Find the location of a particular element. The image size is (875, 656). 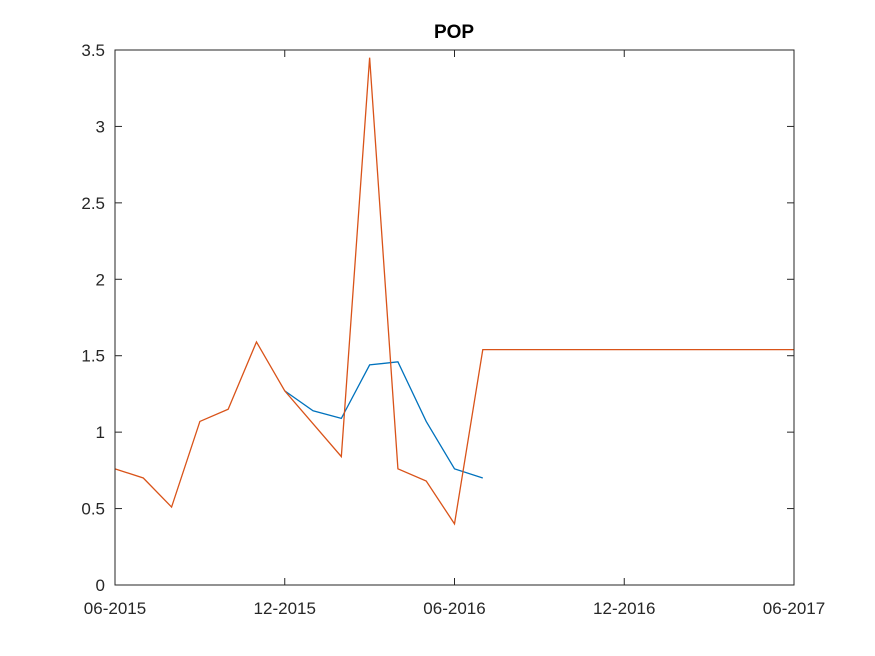

x-tick-label: 06-2017 is located at coordinates (794, 608).